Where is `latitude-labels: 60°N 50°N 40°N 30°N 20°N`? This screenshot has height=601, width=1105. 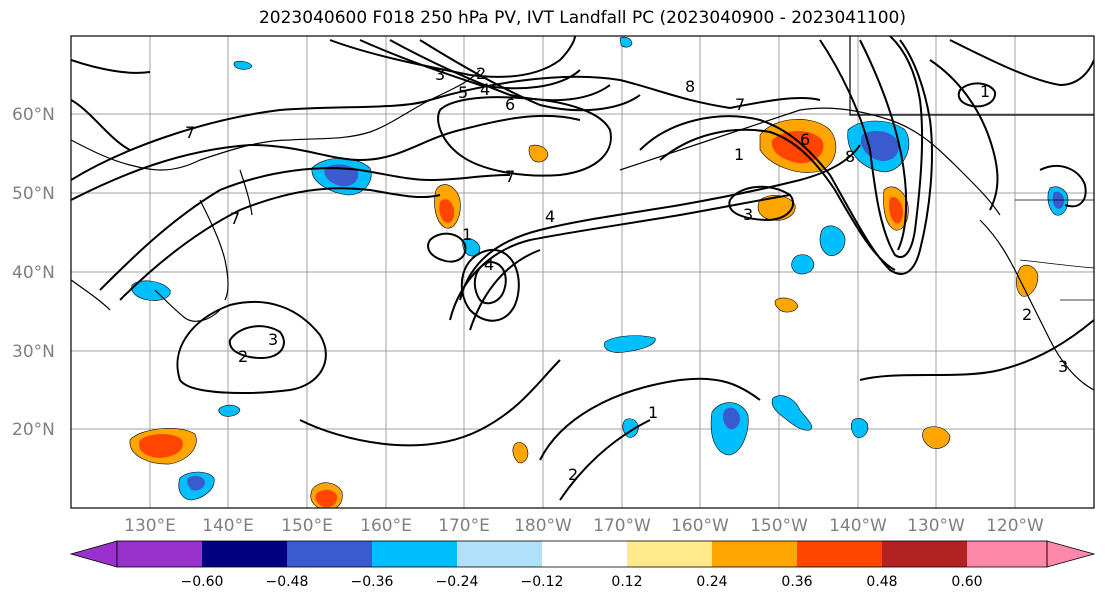
latitude-labels: 60°N 50°N 40°N 30°N 20°N is located at coordinates (33, 272).